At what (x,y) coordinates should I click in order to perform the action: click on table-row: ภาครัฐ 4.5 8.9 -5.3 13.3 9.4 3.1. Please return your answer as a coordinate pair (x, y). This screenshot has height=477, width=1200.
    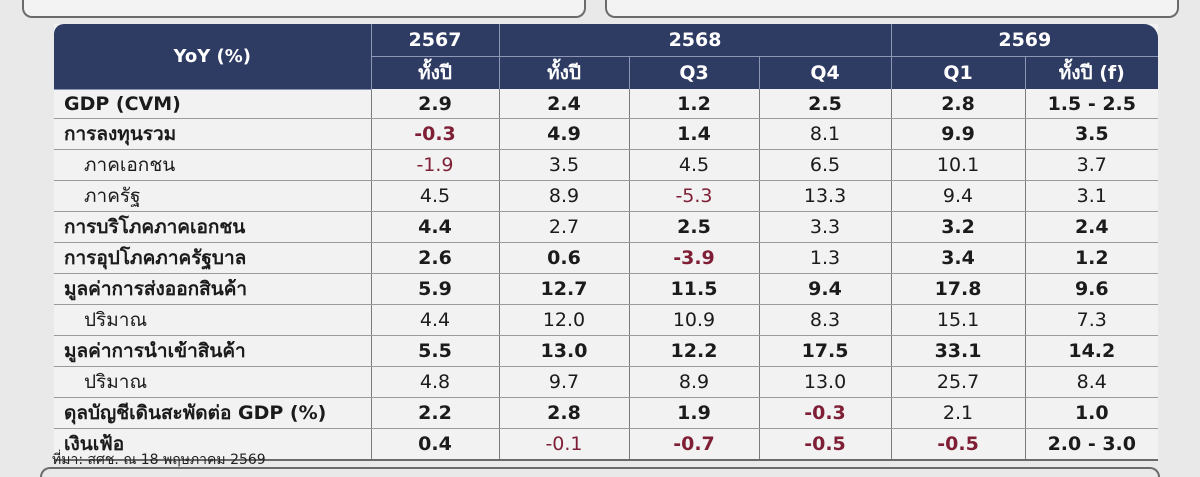
    Looking at the image, I should click on (606, 196).